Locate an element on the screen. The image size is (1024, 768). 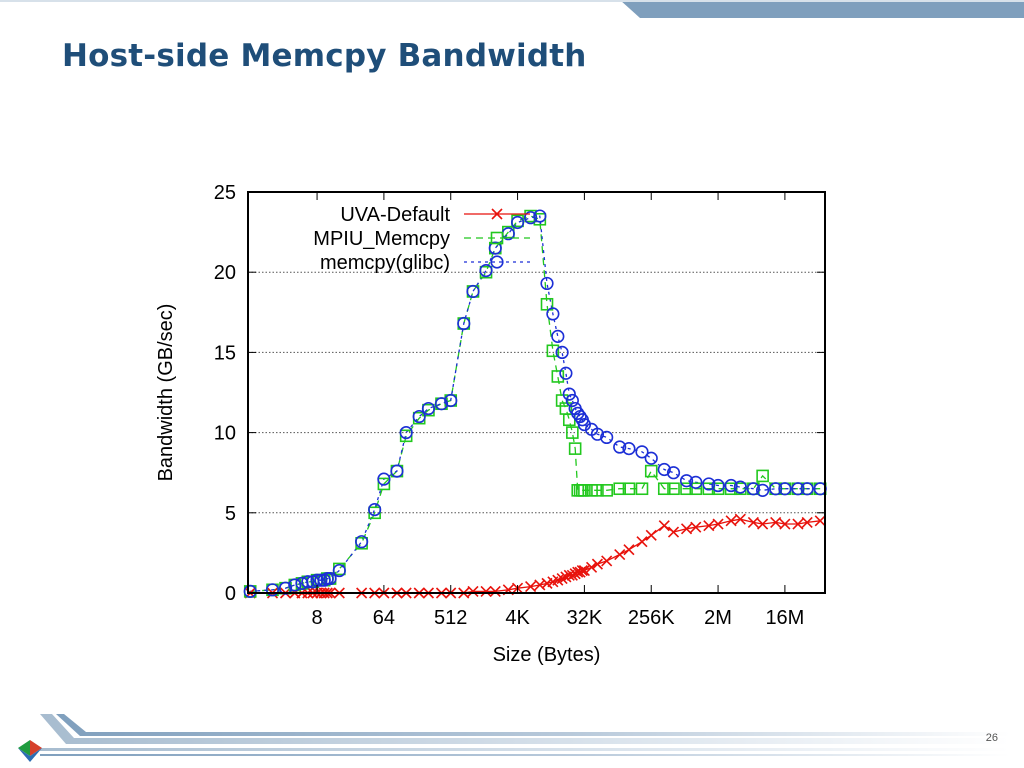
y-tick-label: 10 is located at coordinates (225, 434).